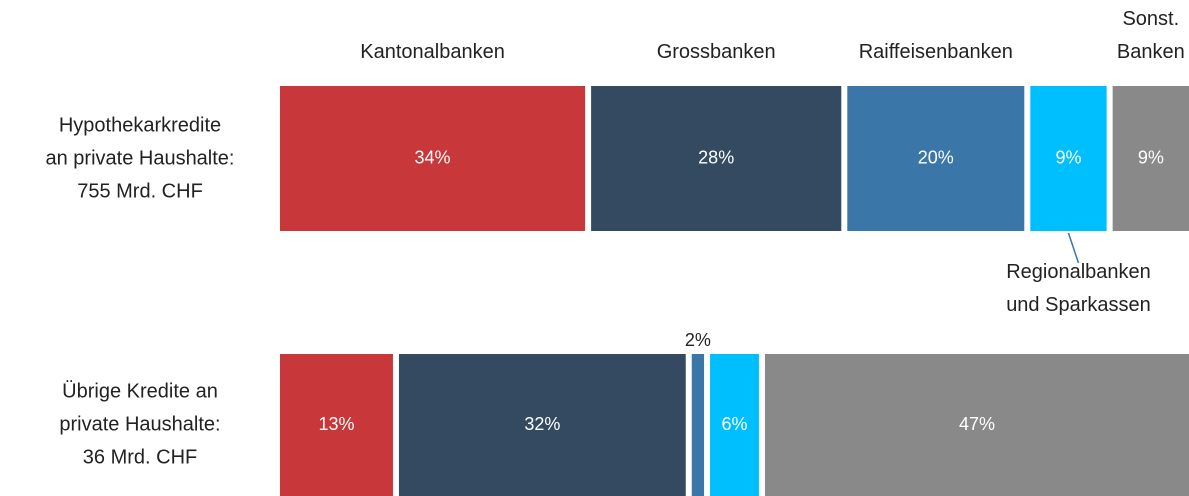 The height and width of the screenshot is (496, 1189). Describe the element at coordinates (698, 340) in the screenshot. I see `value-label: 2%` at that location.